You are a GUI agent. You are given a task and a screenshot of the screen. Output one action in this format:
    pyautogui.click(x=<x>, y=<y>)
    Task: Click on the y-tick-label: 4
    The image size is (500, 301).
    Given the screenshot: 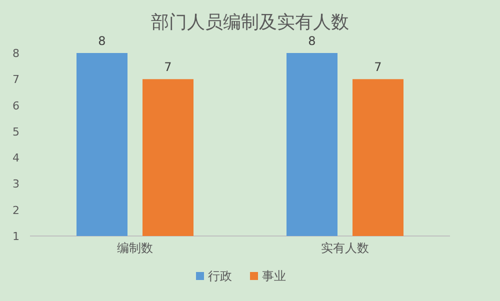 What is the action you would take?
    pyautogui.click(x=16, y=158)
    